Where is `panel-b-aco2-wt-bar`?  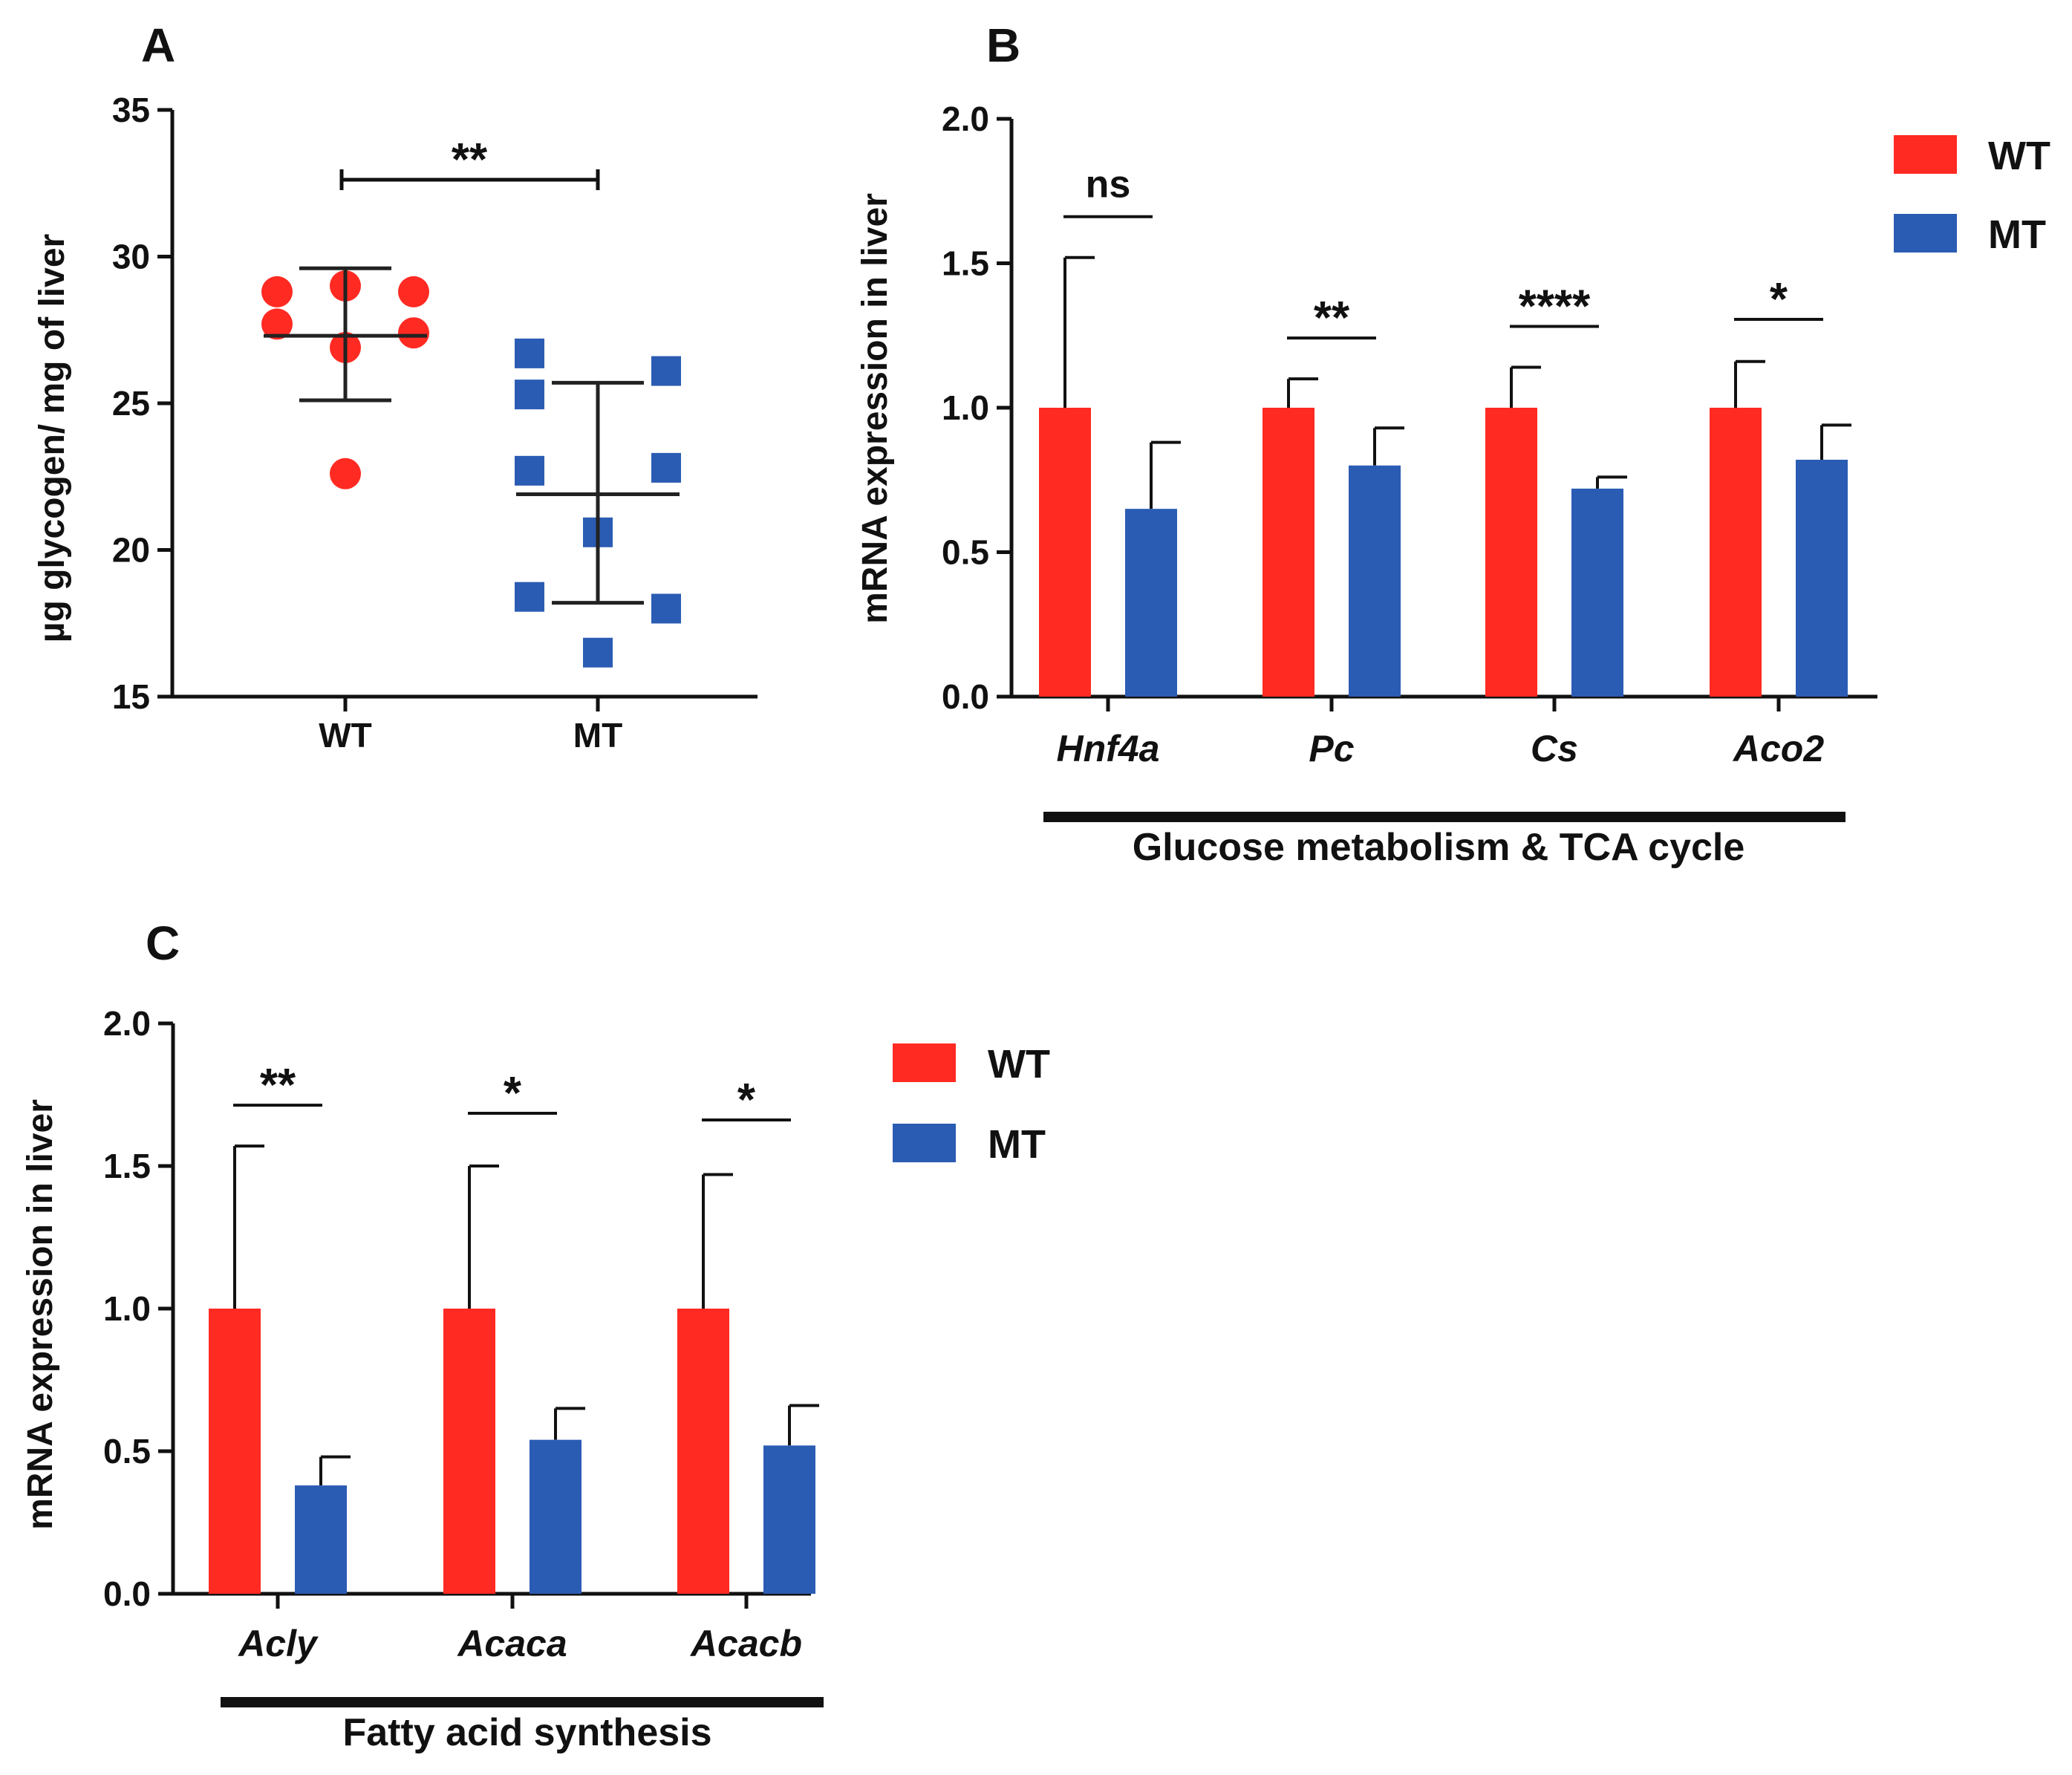 panel-b-aco2-wt-bar is located at coordinates (1736, 552).